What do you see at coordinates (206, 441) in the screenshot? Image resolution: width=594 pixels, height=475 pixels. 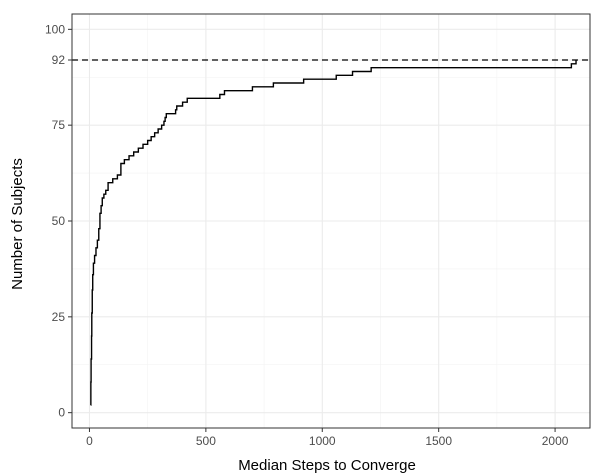 I see `x-tick-label: 500` at bounding box center [206, 441].